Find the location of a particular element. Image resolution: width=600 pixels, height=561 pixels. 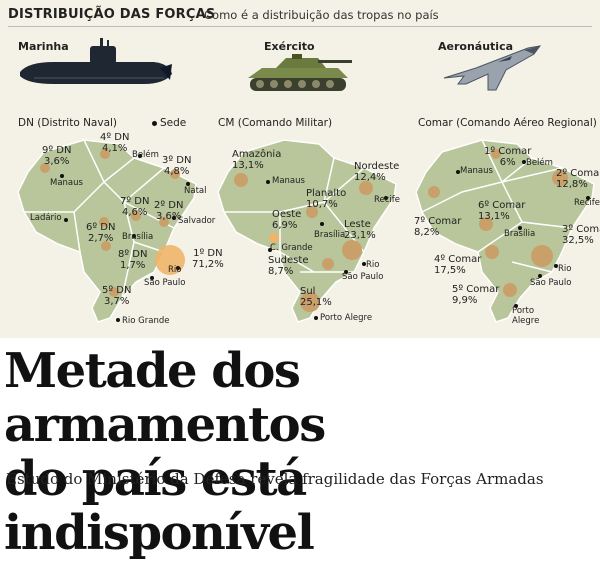

army-region-amazonia-name: Amazônia is located at coordinates (257, 154).